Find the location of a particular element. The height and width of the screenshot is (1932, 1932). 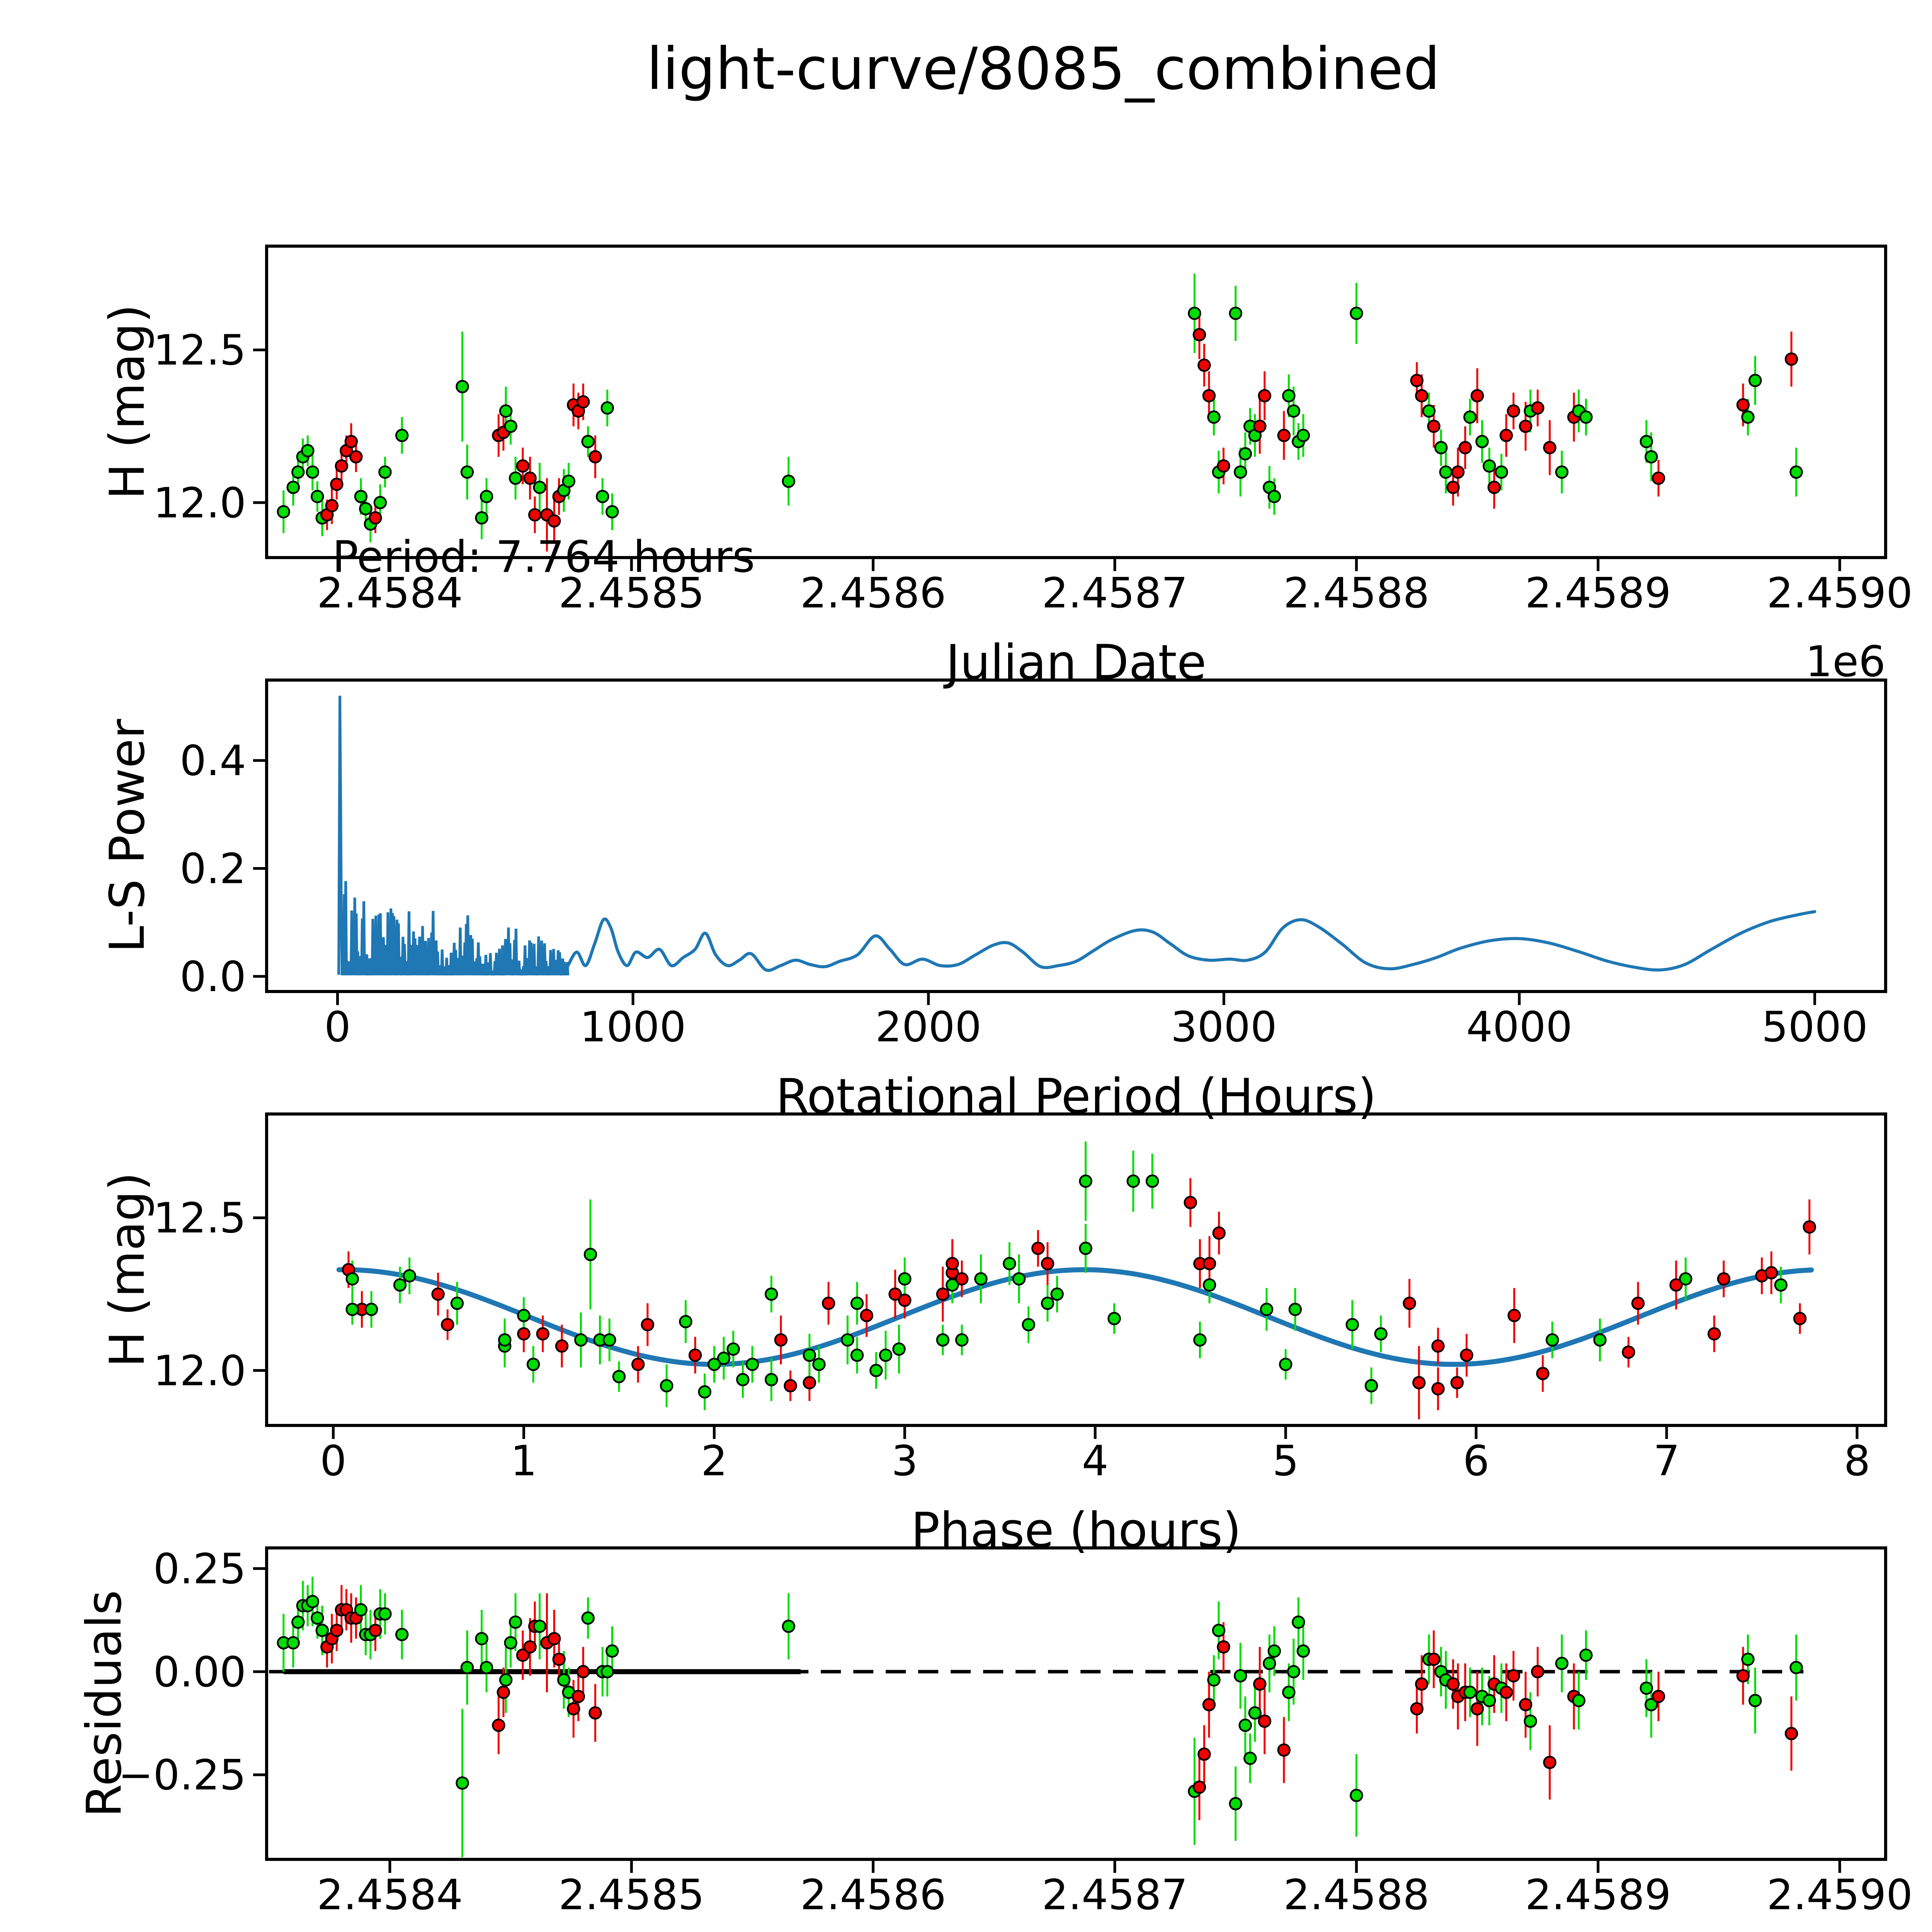

phased-x-axis-label: Phase (hours) is located at coordinates (1077, 1531).